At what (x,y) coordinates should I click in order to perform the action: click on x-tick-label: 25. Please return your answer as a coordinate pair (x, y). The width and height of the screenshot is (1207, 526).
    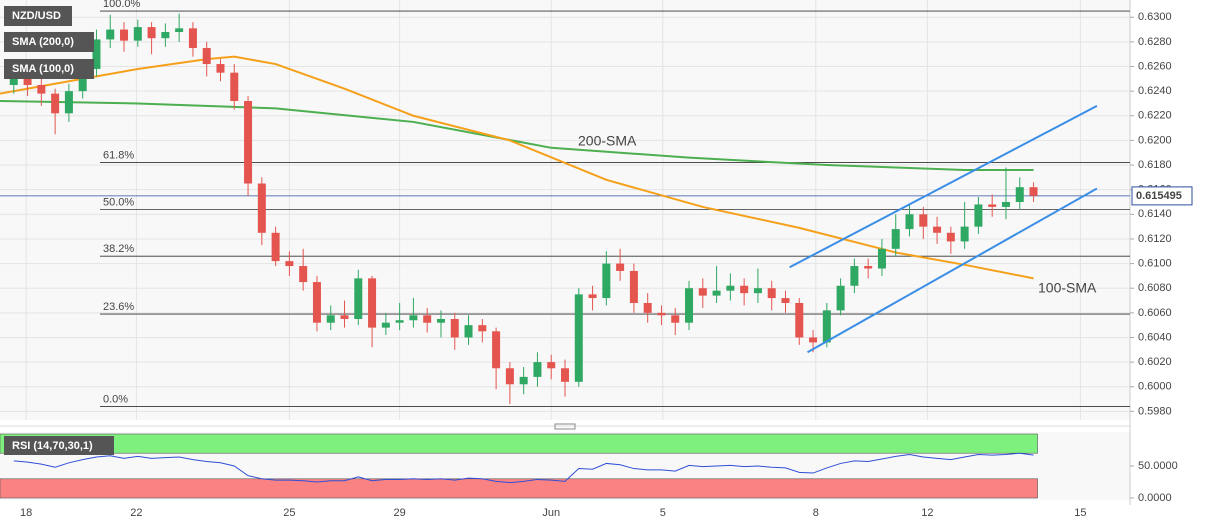
    Looking at the image, I should click on (289, 513).